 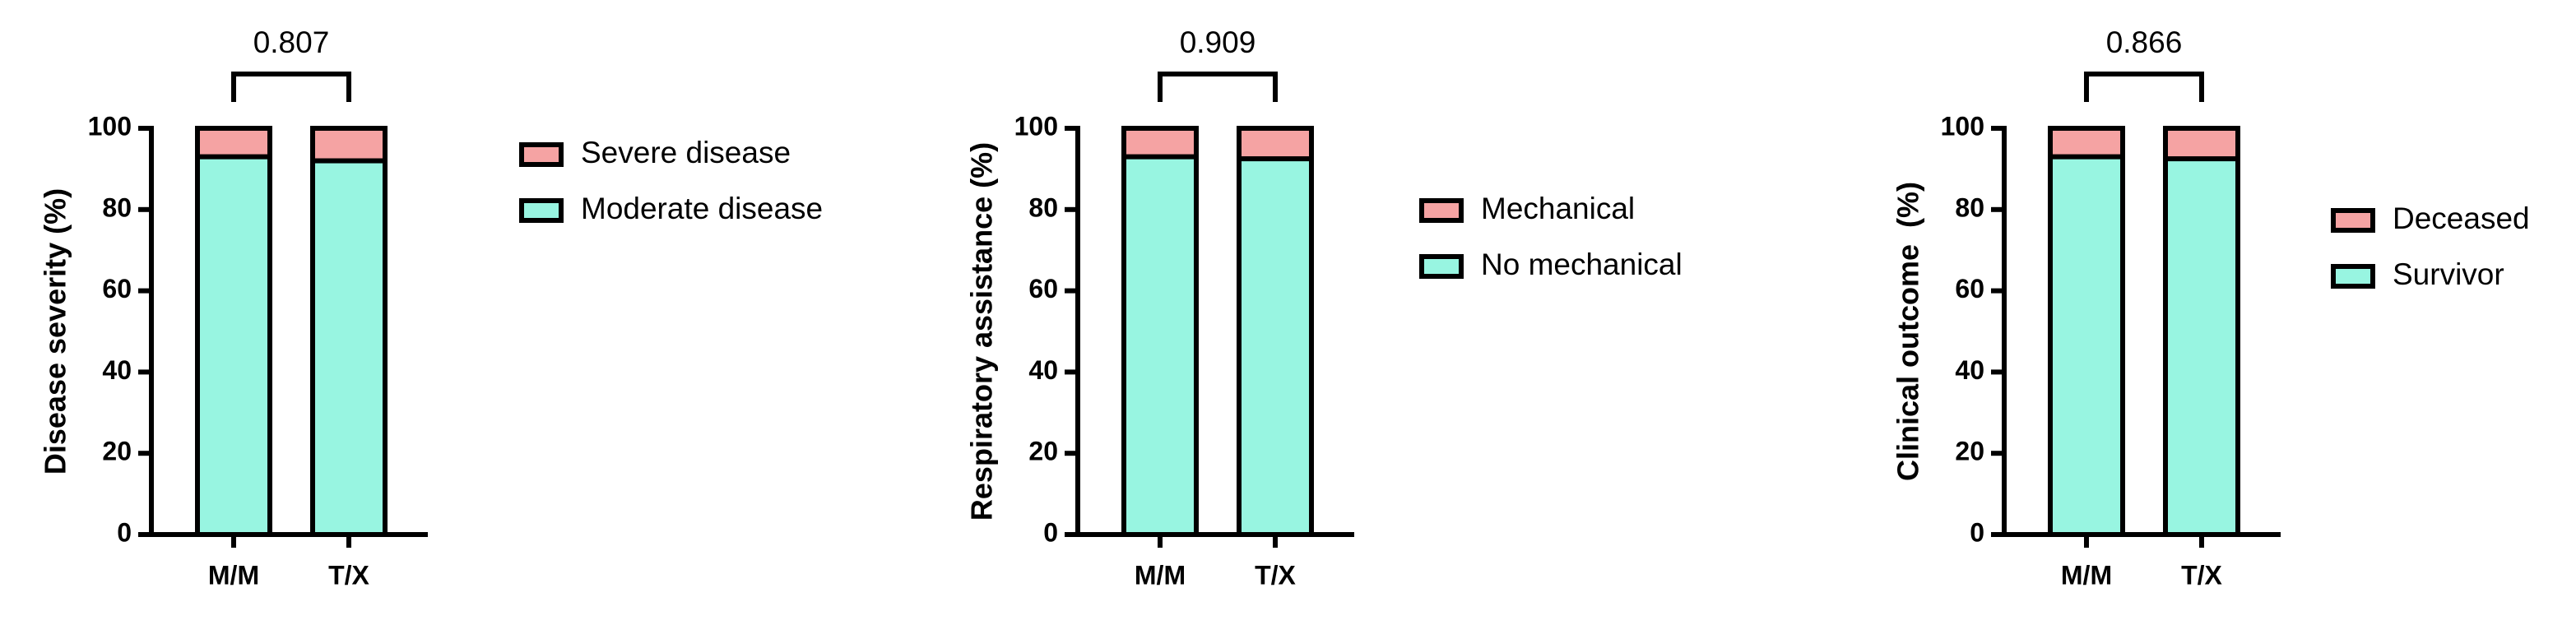 I want to click on legend-label: No mechanical, so click(x=1582, y=264).